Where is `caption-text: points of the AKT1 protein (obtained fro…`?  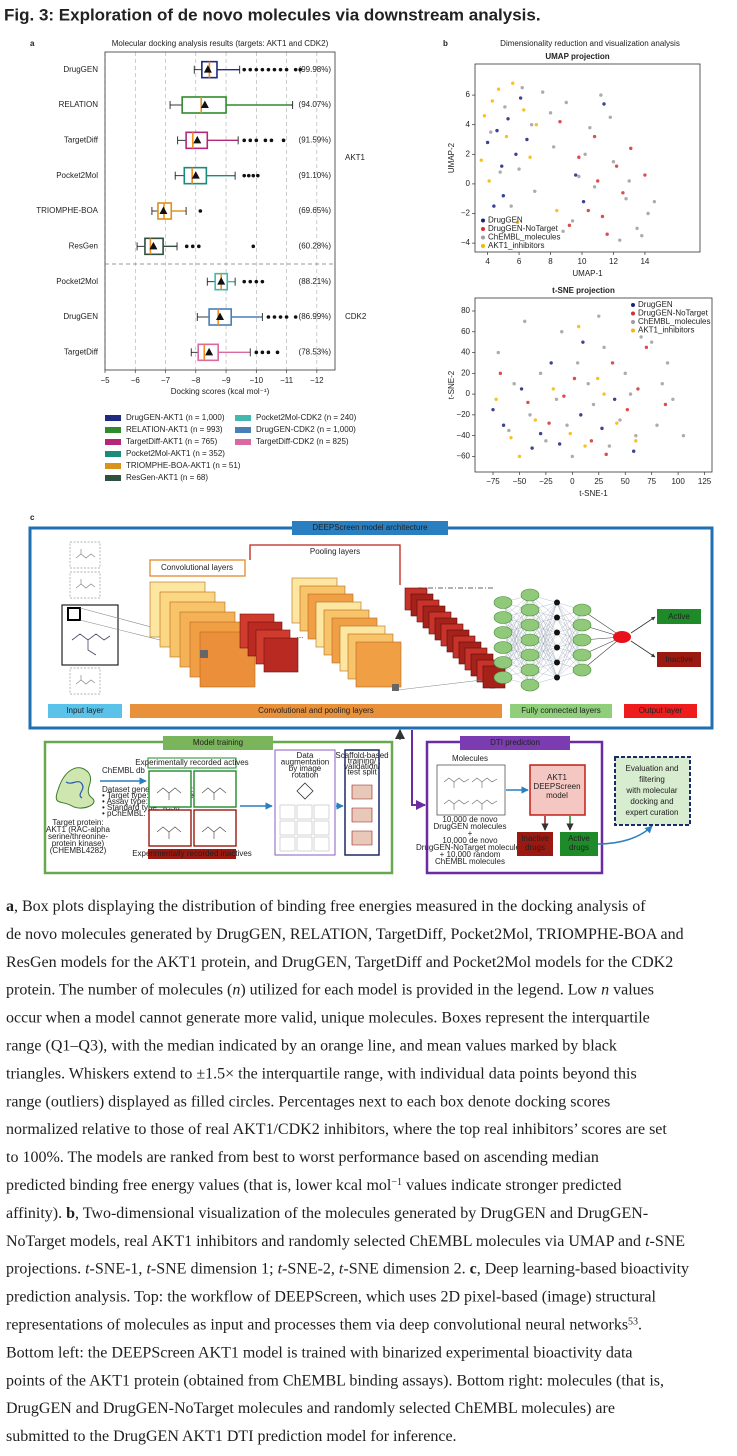
caption-text: points of the AKT1 protein (obtained fro… is located at coordinates (335, 1380).